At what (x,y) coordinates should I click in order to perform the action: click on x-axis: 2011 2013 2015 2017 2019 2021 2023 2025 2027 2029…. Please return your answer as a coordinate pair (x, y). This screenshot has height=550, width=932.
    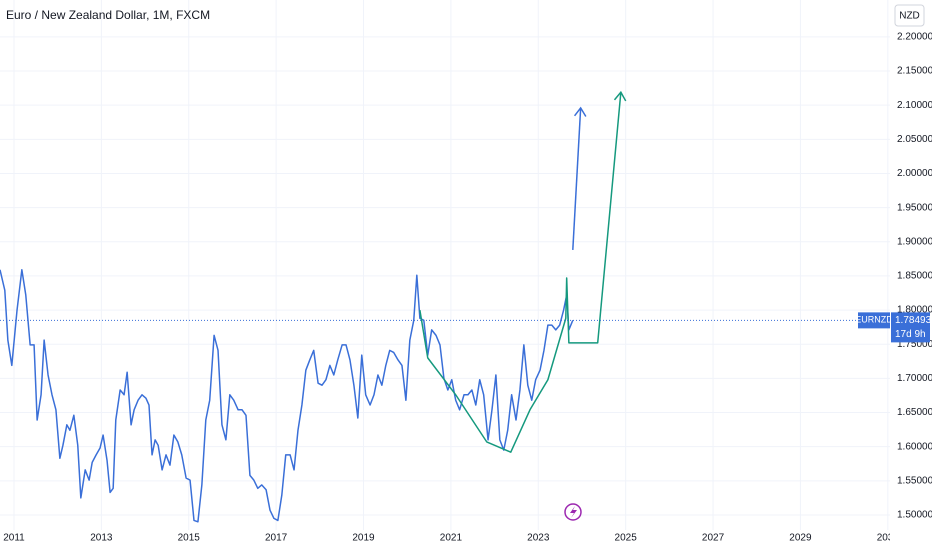
    Looking at the image, I should click on (451, 538).